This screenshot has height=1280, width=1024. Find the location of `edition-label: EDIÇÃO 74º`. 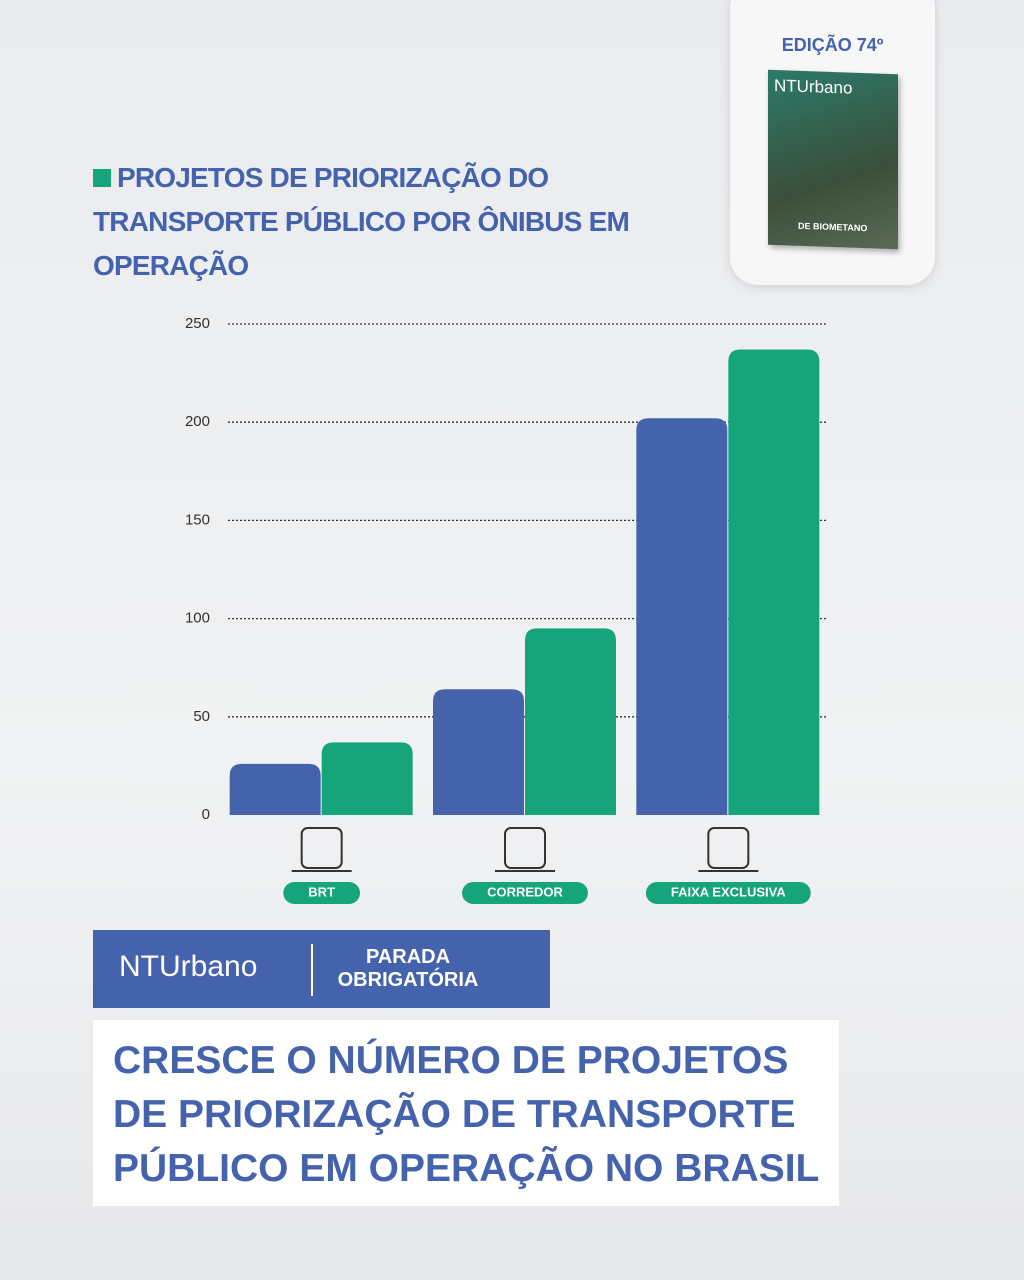

edition-label: EDIÇÃO 74º is located at coordinates (832, 45).